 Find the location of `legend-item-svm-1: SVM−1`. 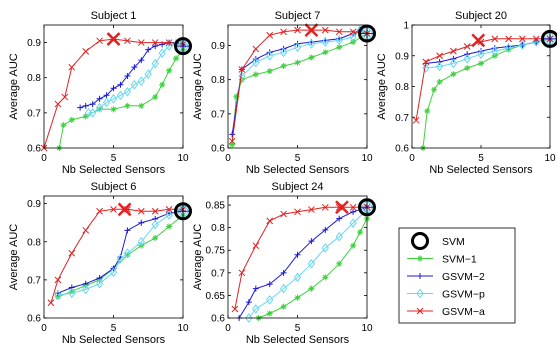

legend-item-svm-1: SVM−1 is located at coordinates (442, 260).